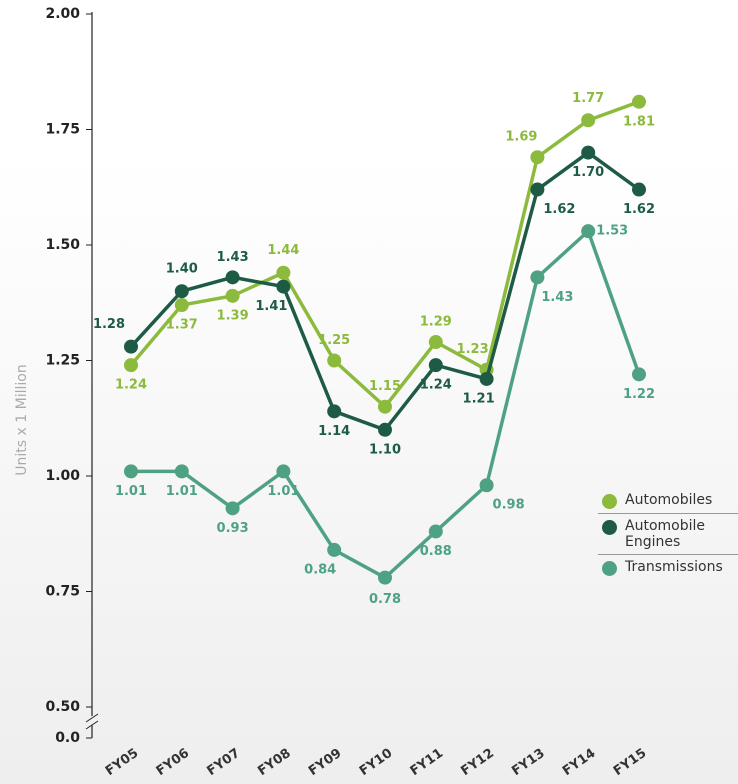 This screenshot has width=738, height=784. What do you see at coordinates (588, 98) in the screenshot?
I see `data-label: 1.77` at bounding box center [588, 98].